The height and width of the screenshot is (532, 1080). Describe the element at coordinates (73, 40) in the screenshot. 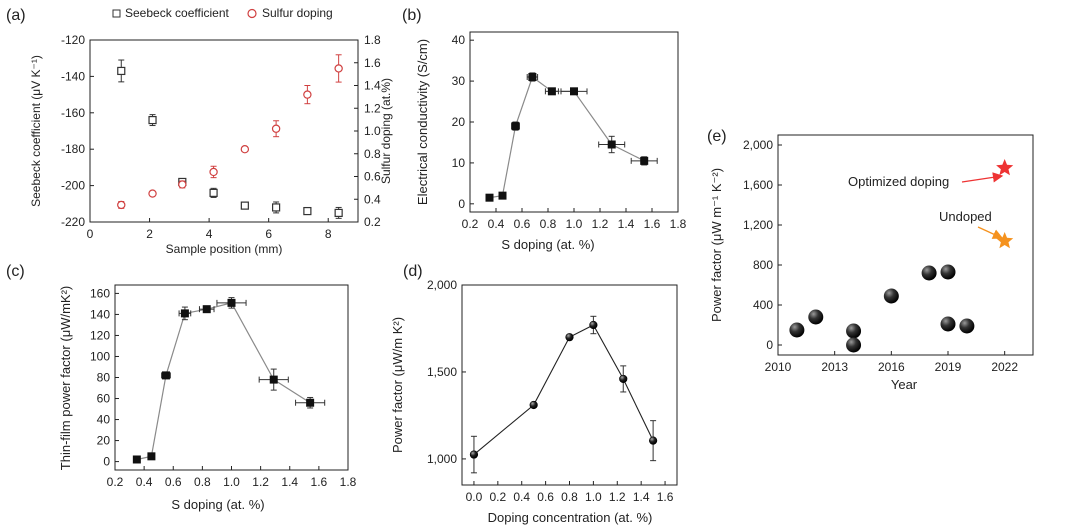

I see `a-ytick-label: -120` at that location.